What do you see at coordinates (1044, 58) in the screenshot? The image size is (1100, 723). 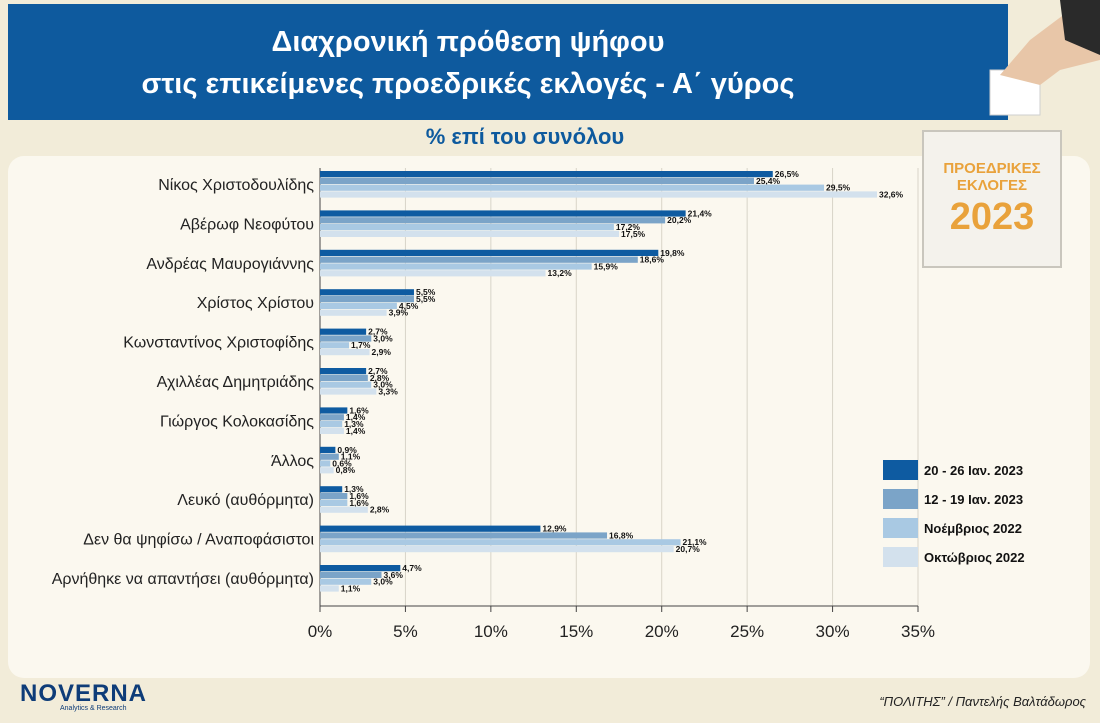 I see `ballot-hand-illustration` at bounding box center [1044, 58].